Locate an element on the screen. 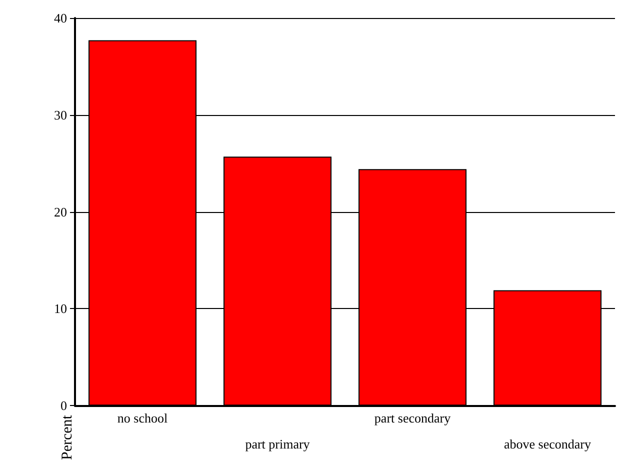  y-tick-label: 10 is located at coordinates (60, 308).